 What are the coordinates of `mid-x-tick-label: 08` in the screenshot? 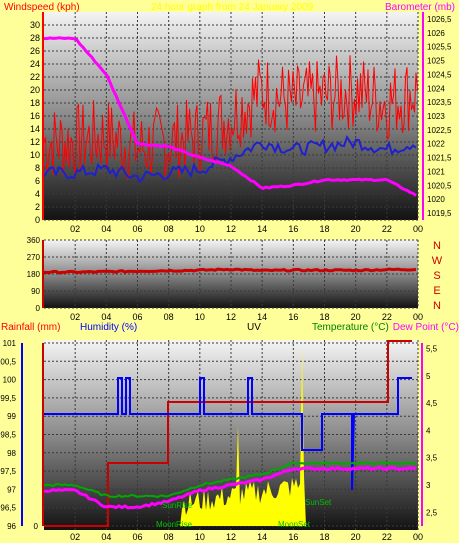 It's located at (169, 317).